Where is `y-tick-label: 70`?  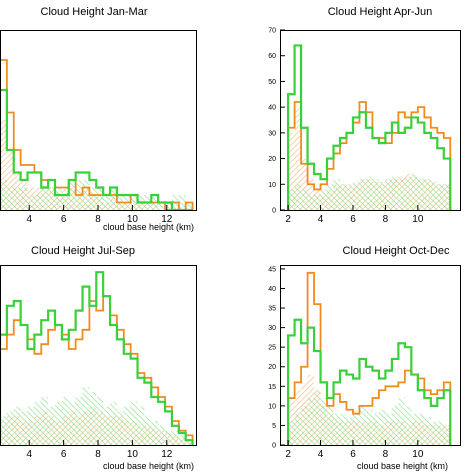
y-tick-label: 70 is located at coordinates (272, 31).